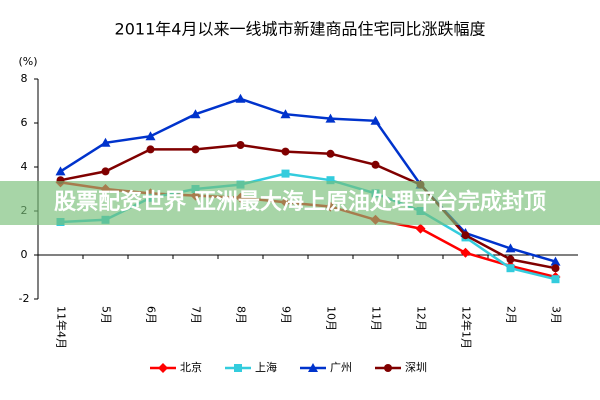 This screenshot has height=400, width=600. I want to click on legend-label: 广州, so click(341, 367).